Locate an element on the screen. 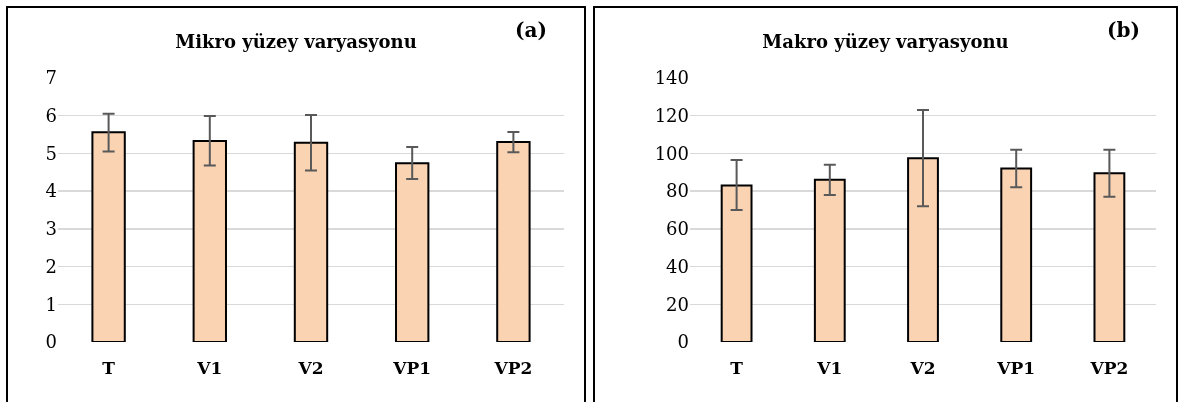 This screenshot has height=405, width=1184. y-tick-label: 80 is located at coordinates (677, 191).